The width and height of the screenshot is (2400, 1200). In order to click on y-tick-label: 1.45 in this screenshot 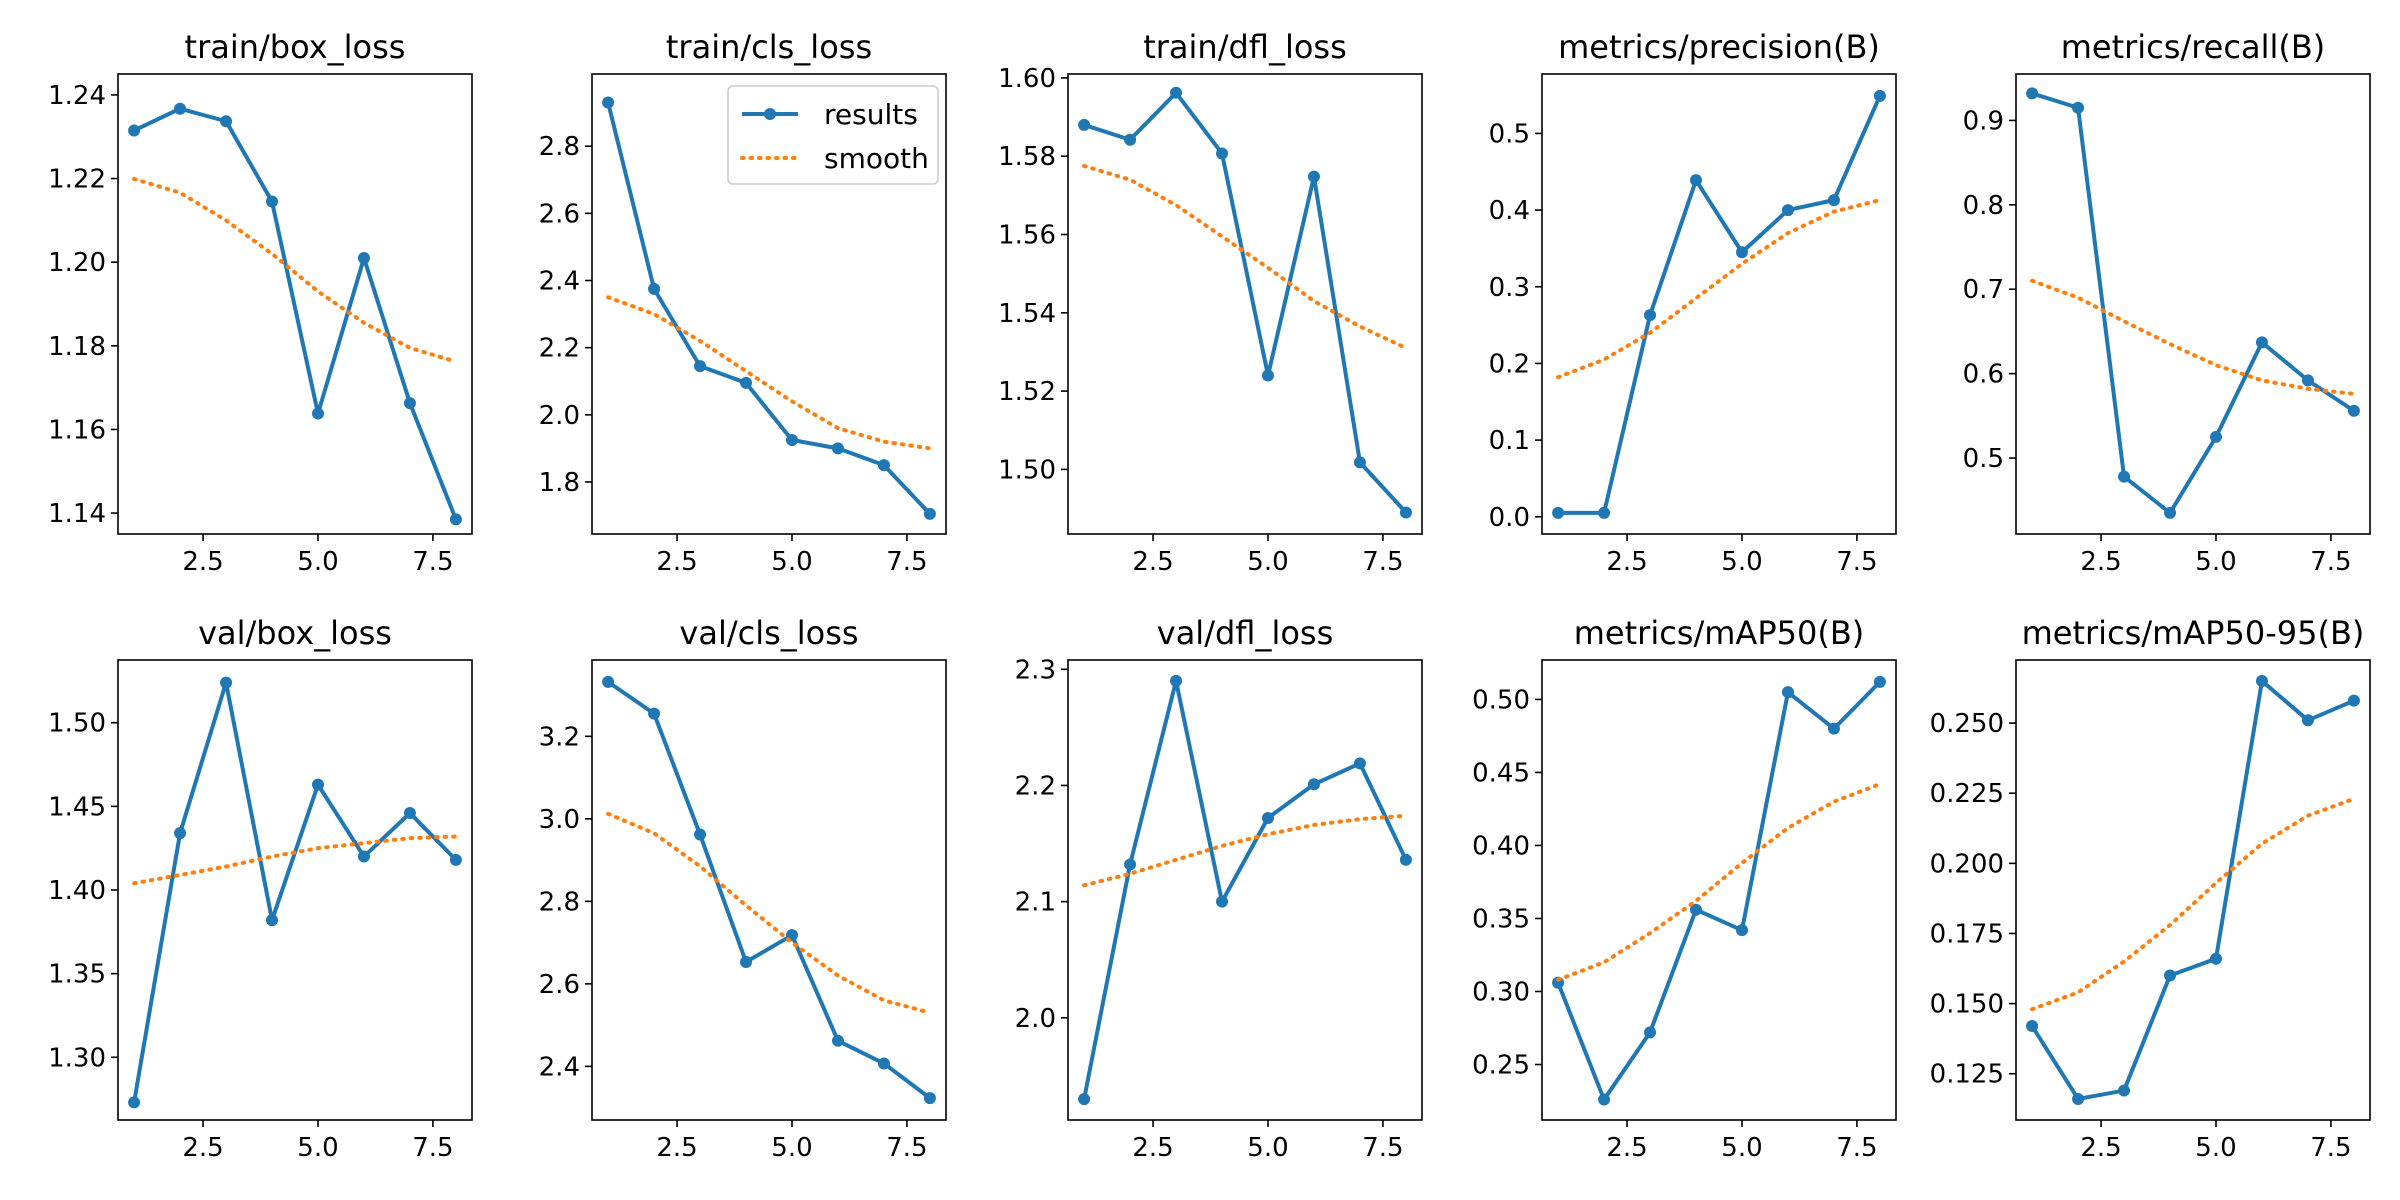, I will do `click(77, 807)`.